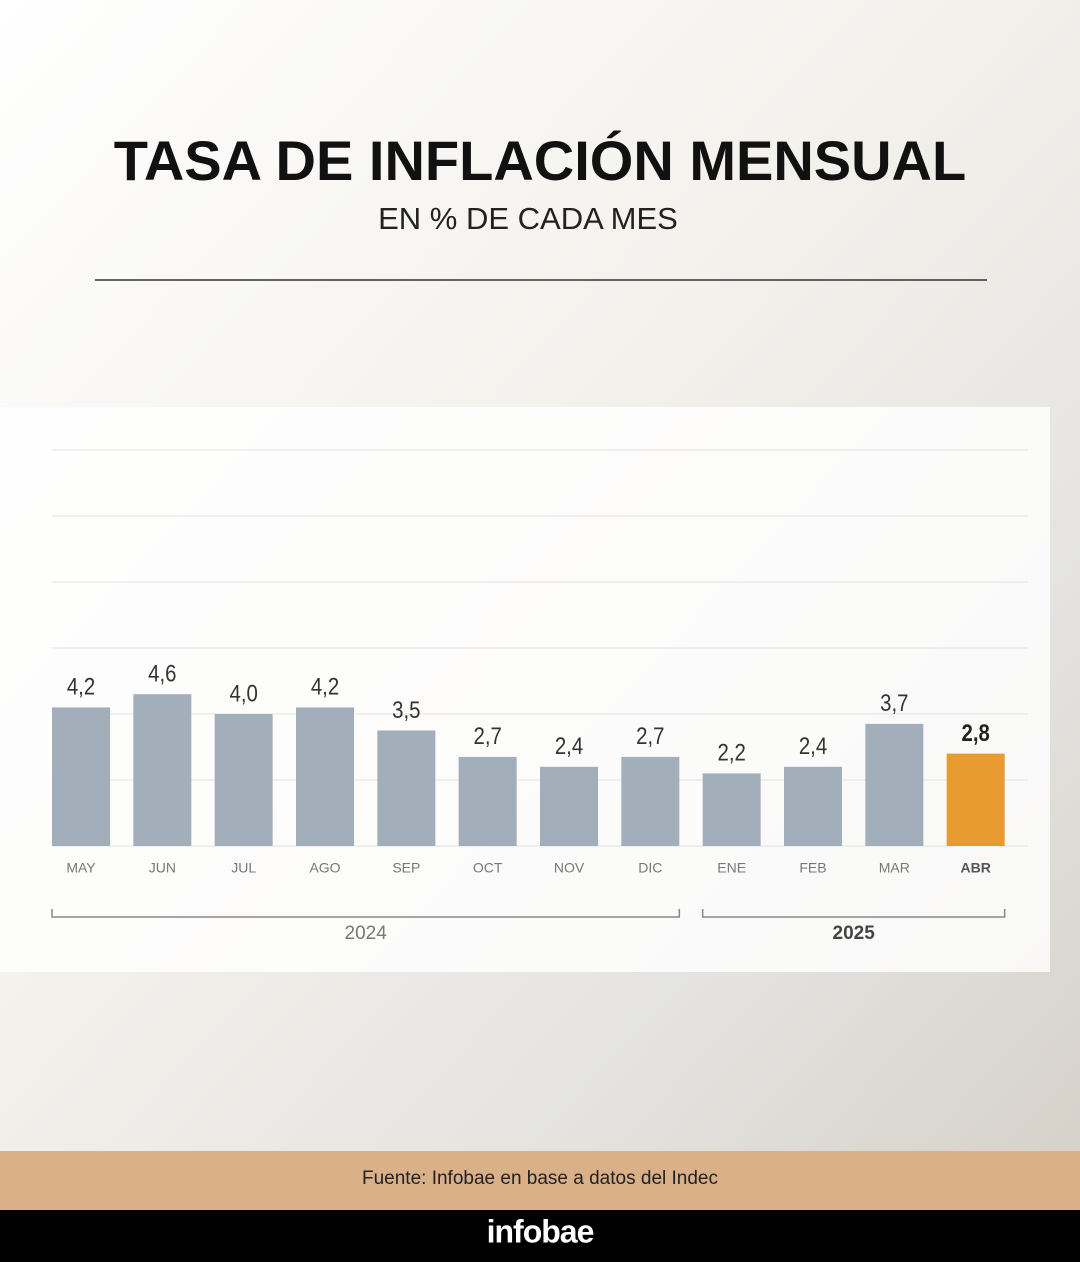 This screenshot has width=1080, height=1262. I want to click on x-tick-label: JUL, so click(243, 868).